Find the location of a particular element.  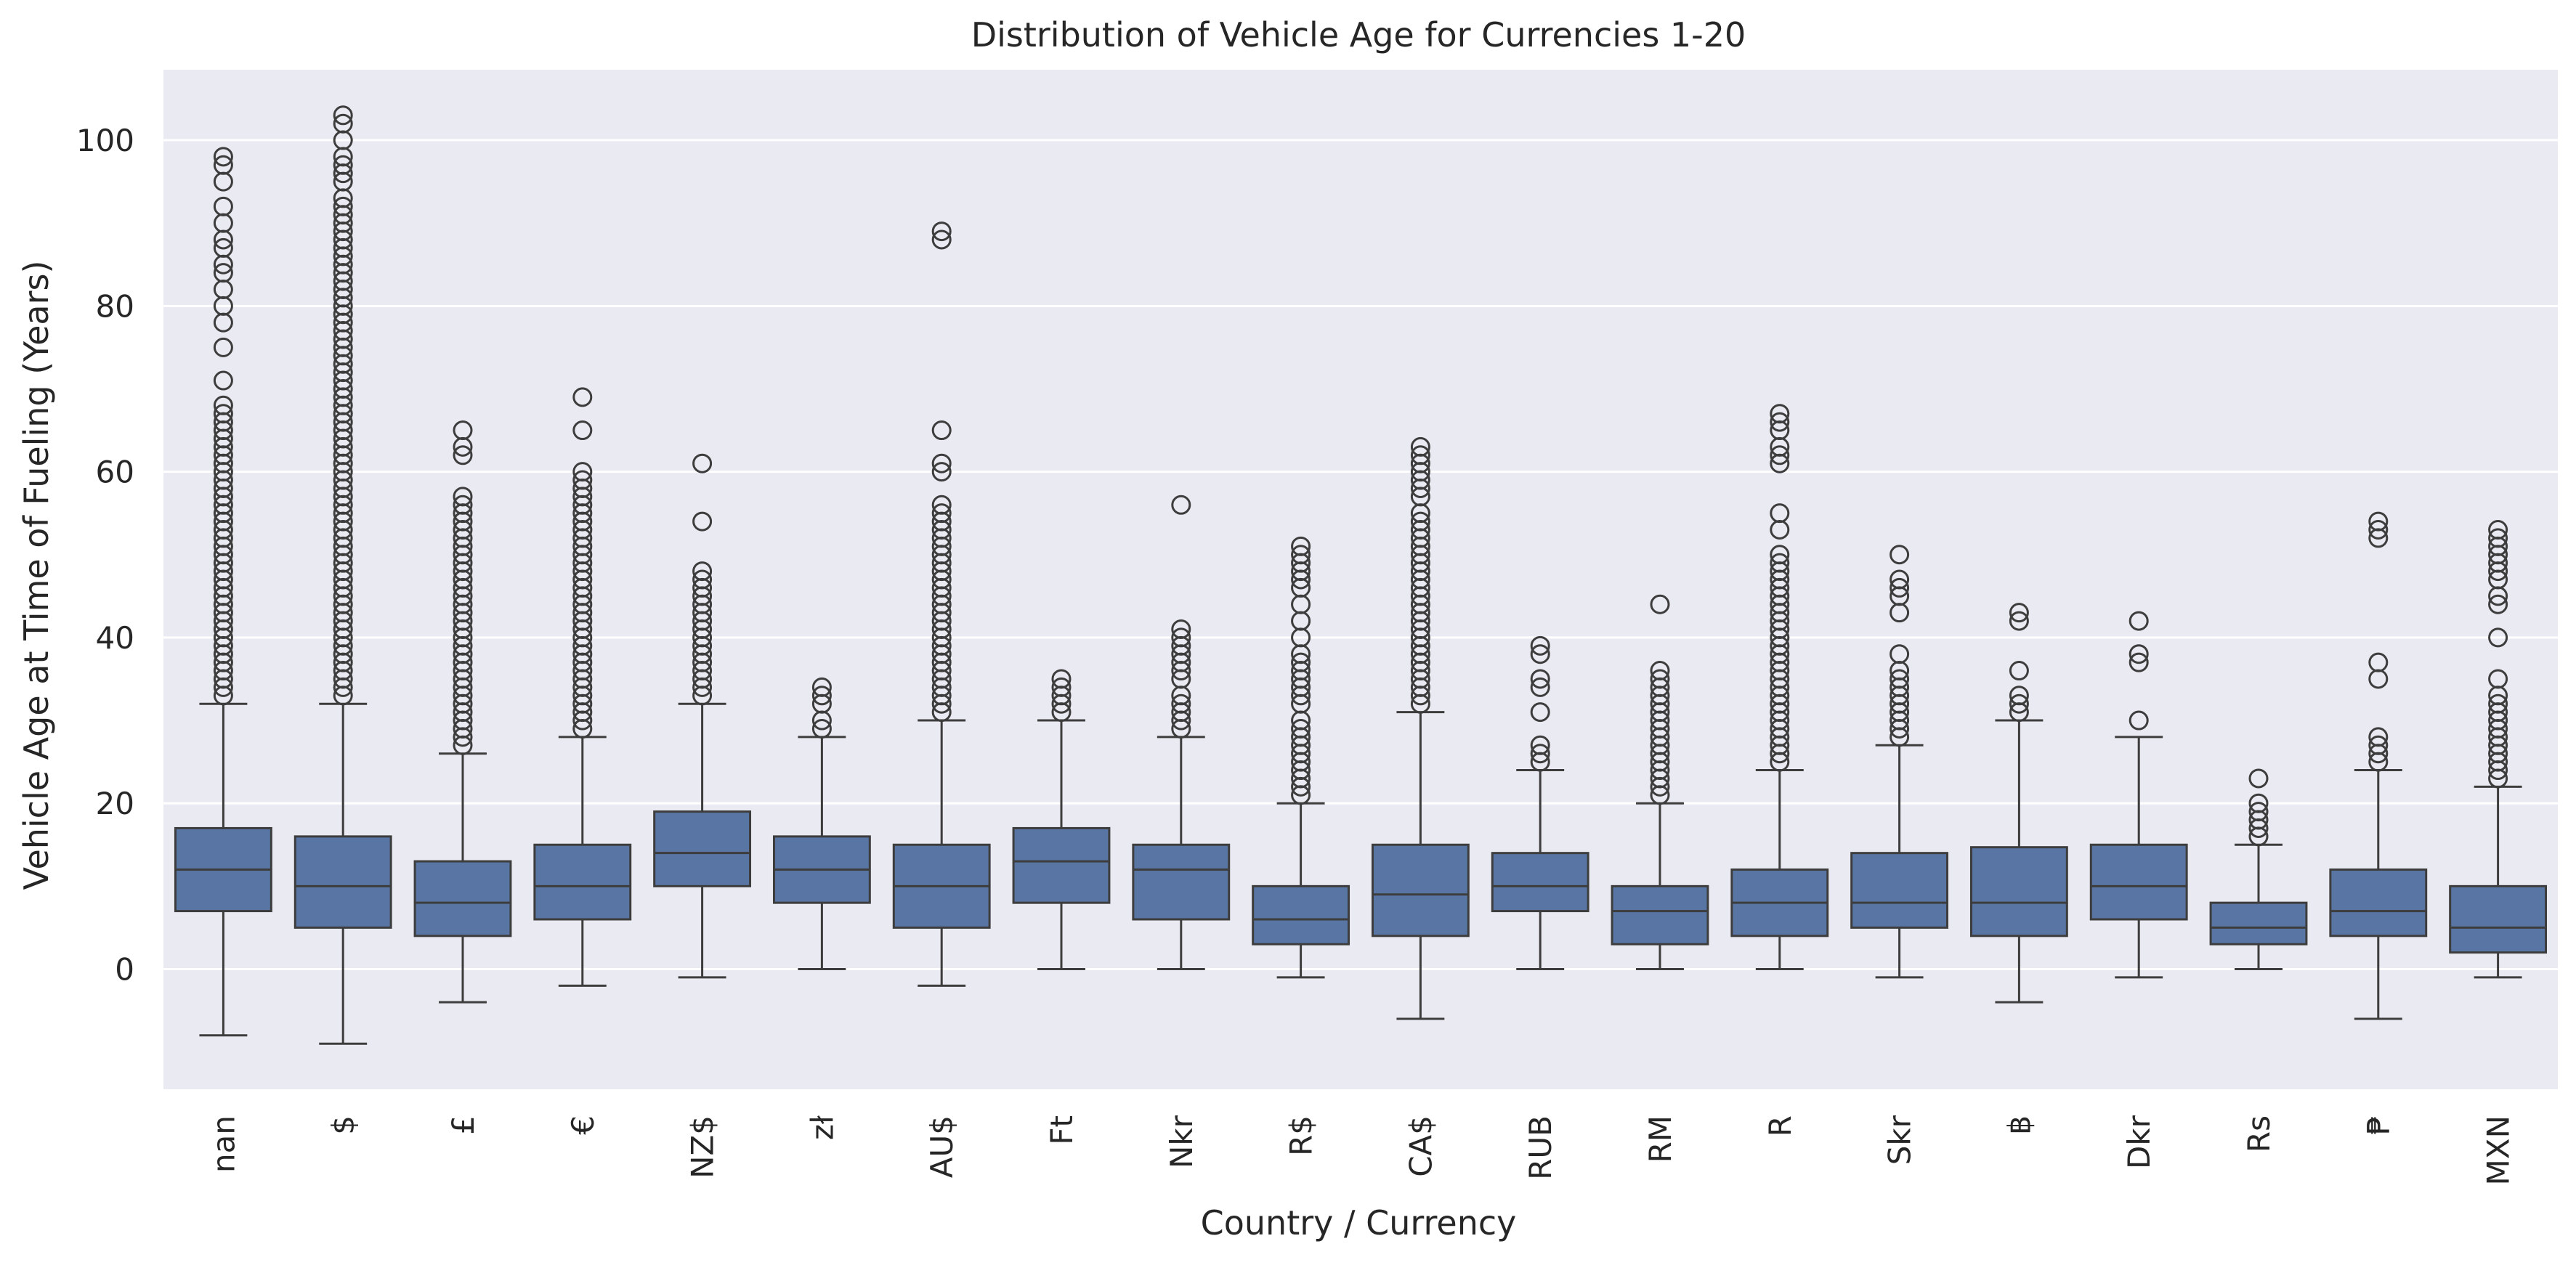

y-axis-label: Vehicle Age at Time of Fueling (Years) is located at coordinates (36, 576).